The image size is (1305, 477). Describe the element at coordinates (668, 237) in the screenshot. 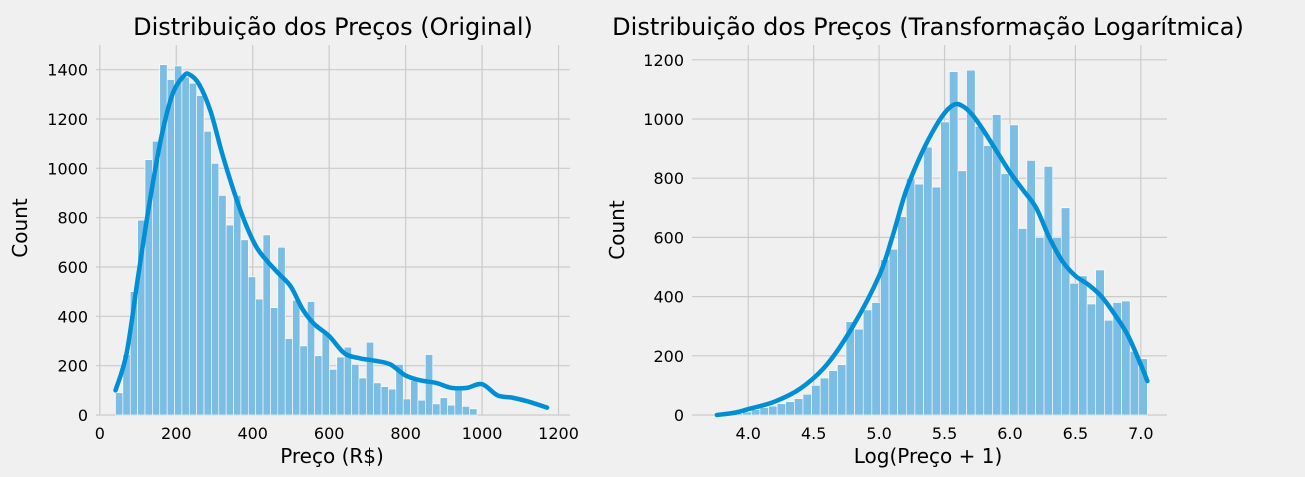

I see `y-tick-label: 600` at that location.